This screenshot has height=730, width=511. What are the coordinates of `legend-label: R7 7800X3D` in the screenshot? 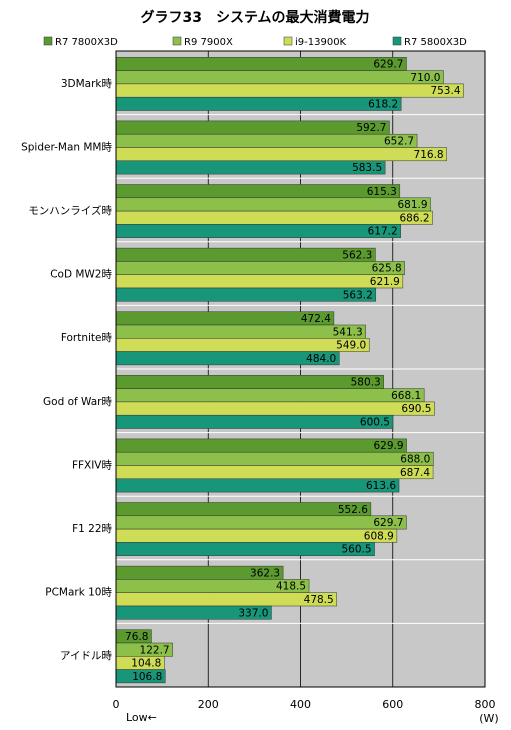 It's located at (86, 42).